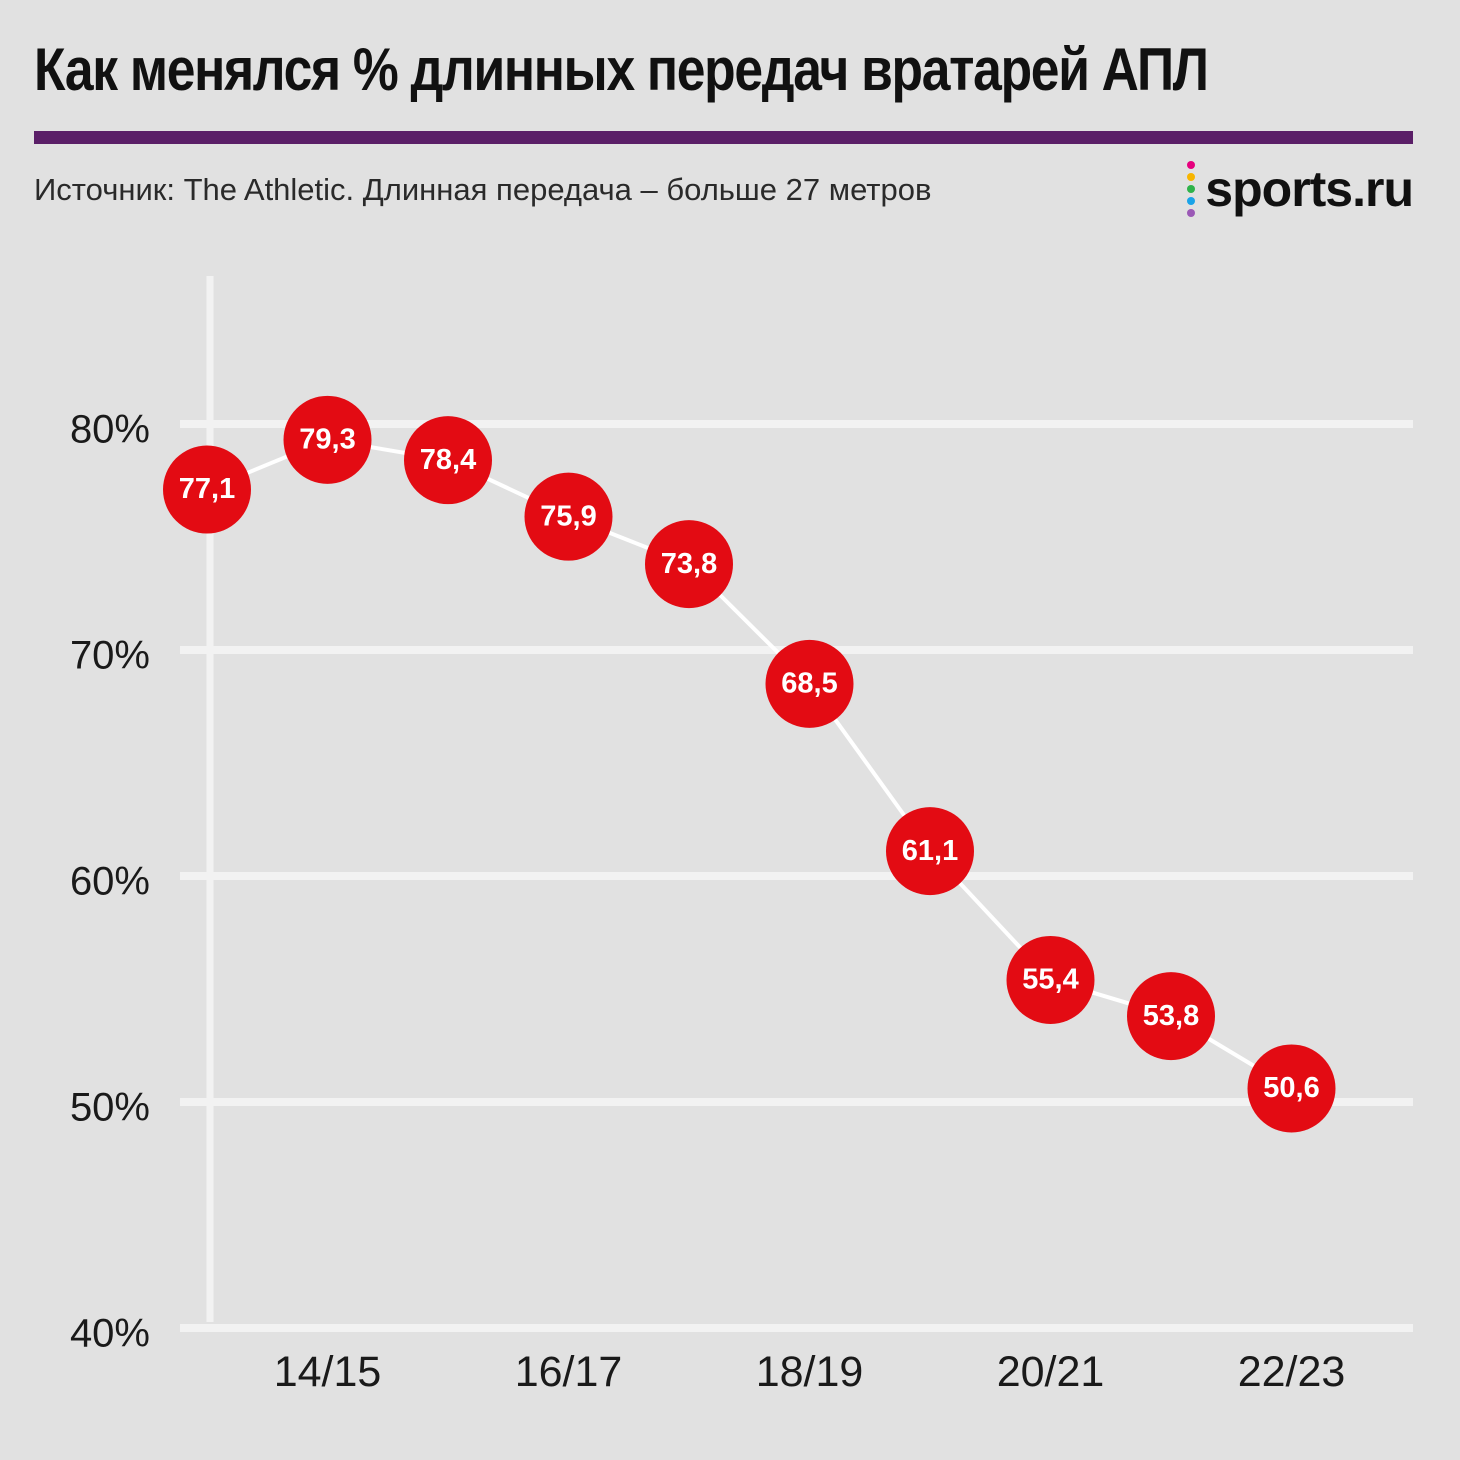 Image resolution: width=1460 pixels, height=1460 pixels. Describe the element at coordinates (328, 1372) in the screenshot. I see `x-tick-label: 14/15` at that location.